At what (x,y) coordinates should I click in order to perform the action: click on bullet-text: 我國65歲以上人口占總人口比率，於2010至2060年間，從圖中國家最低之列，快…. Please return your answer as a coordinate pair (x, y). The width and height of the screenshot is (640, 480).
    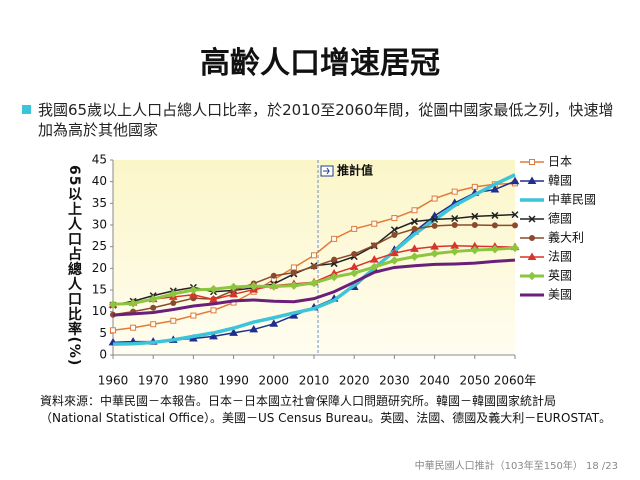
    Looking at the image, I should click on (326, 120).